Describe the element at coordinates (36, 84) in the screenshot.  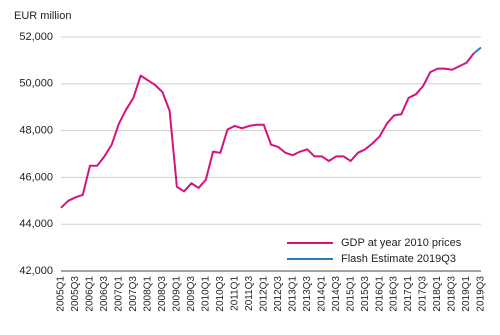
I see `y-tick-label: 50,000` at that location.